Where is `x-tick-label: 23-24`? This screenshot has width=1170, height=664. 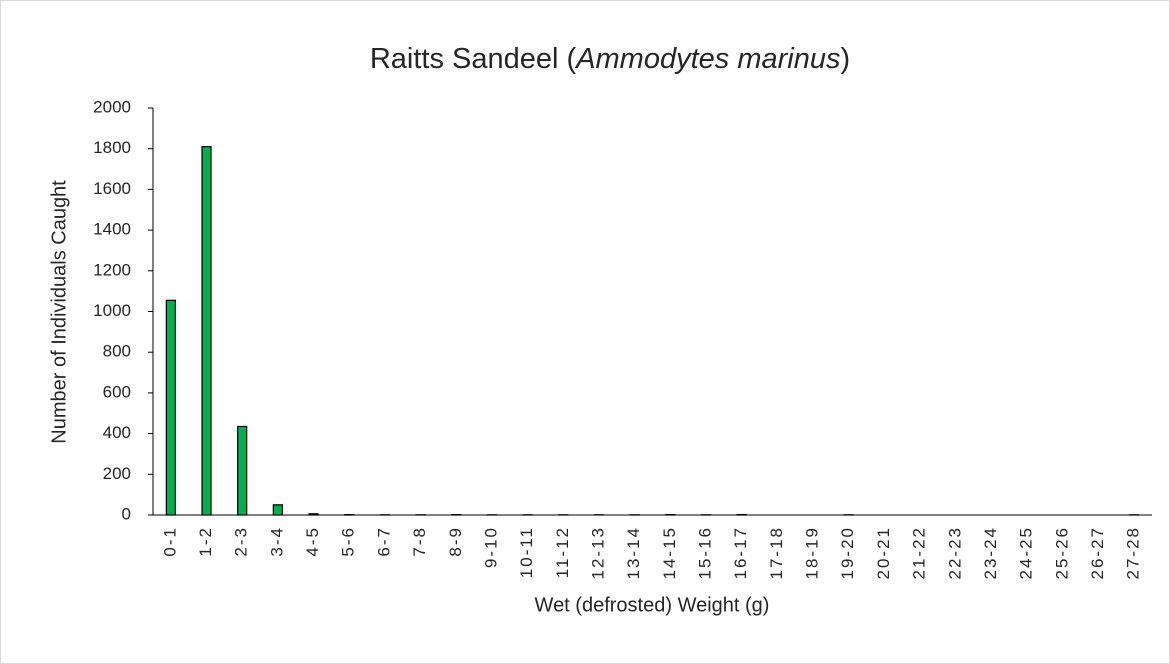 x-tick-label: 23-24 is located at coordinates (990, 552).